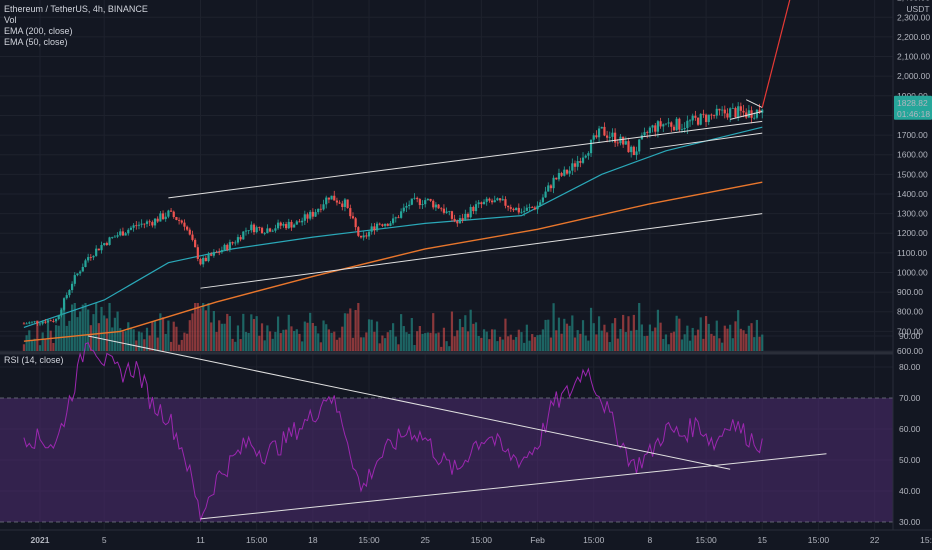 This screenshot has width=932, height=550. What do you see at coordinates (910, 398) in the screenshot?
I see `rsi-tick-label: 70.00` at bounding box center [910, 398].